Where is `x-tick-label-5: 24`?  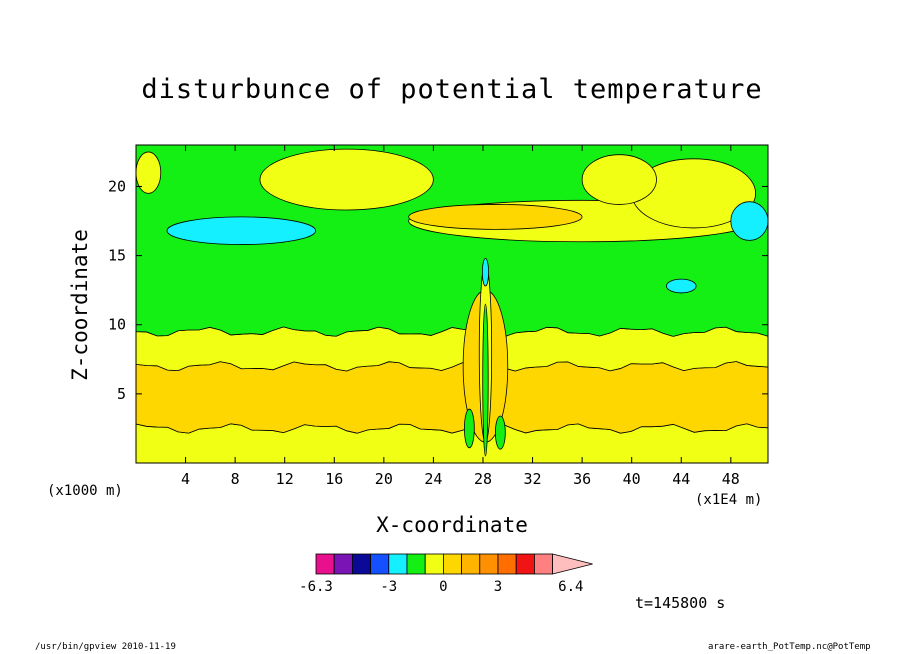
x-tick-label-5: 24 is located at coordinates (433, 479).